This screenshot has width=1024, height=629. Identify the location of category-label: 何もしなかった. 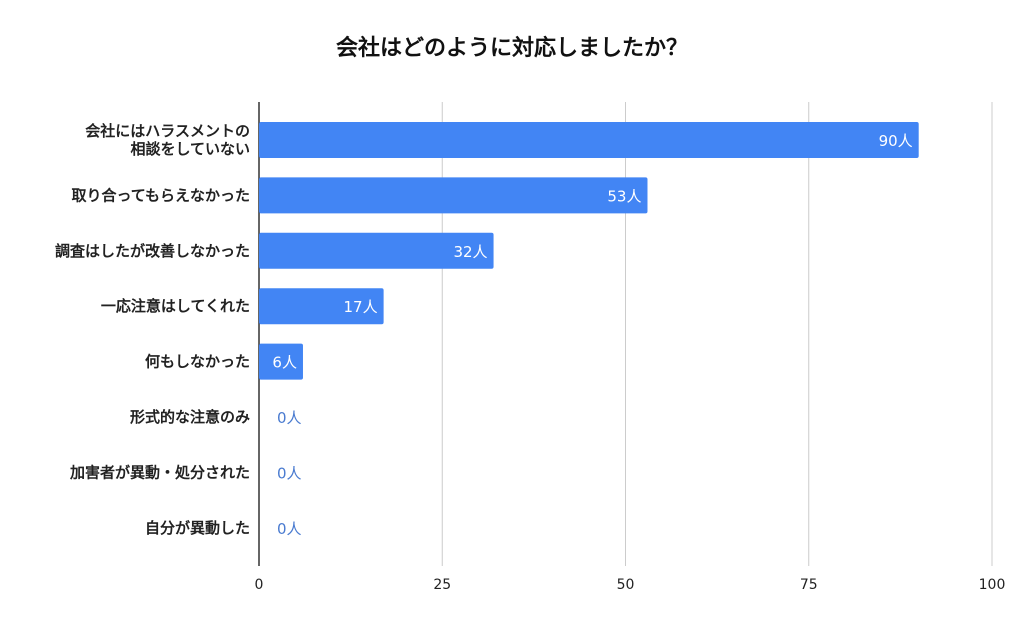
(197, 362).